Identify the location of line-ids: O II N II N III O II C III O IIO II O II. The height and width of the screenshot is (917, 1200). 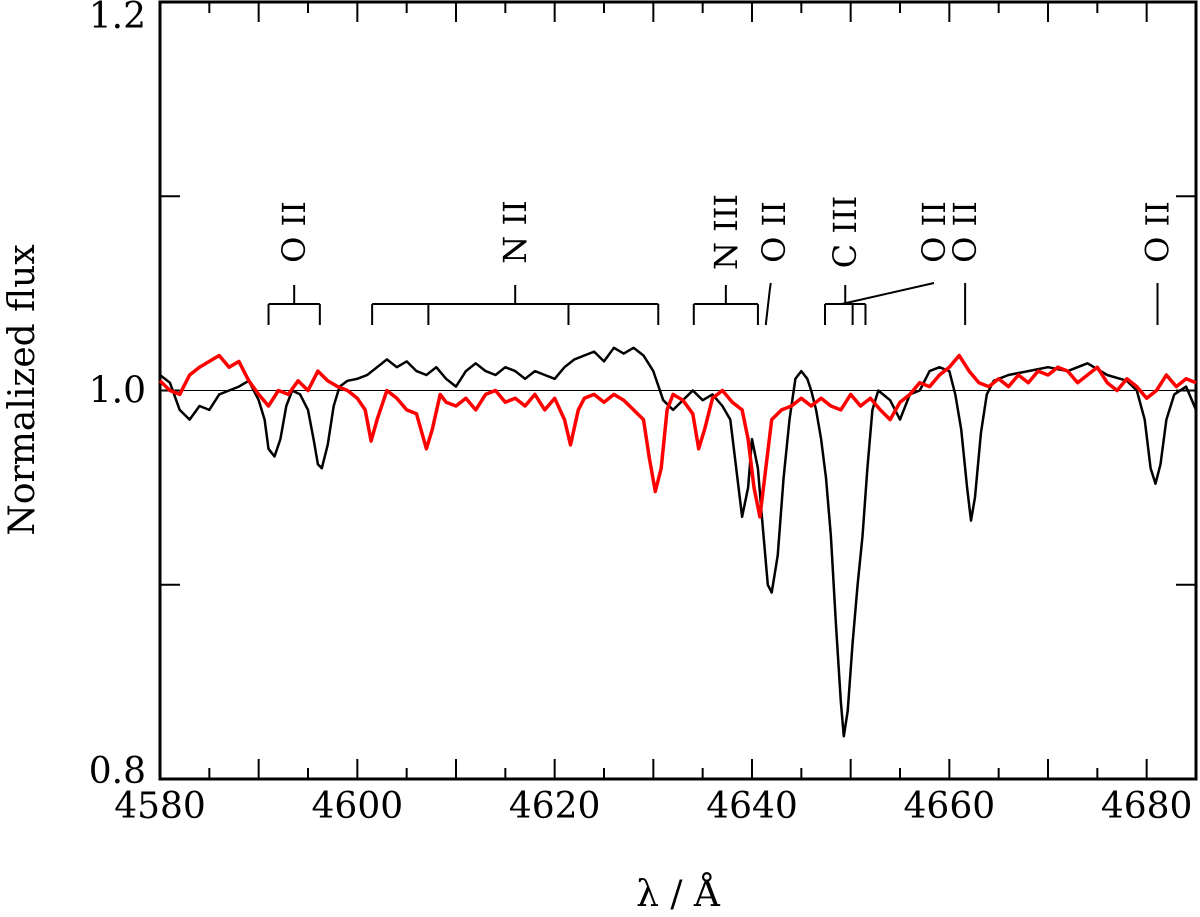
(722, 260).